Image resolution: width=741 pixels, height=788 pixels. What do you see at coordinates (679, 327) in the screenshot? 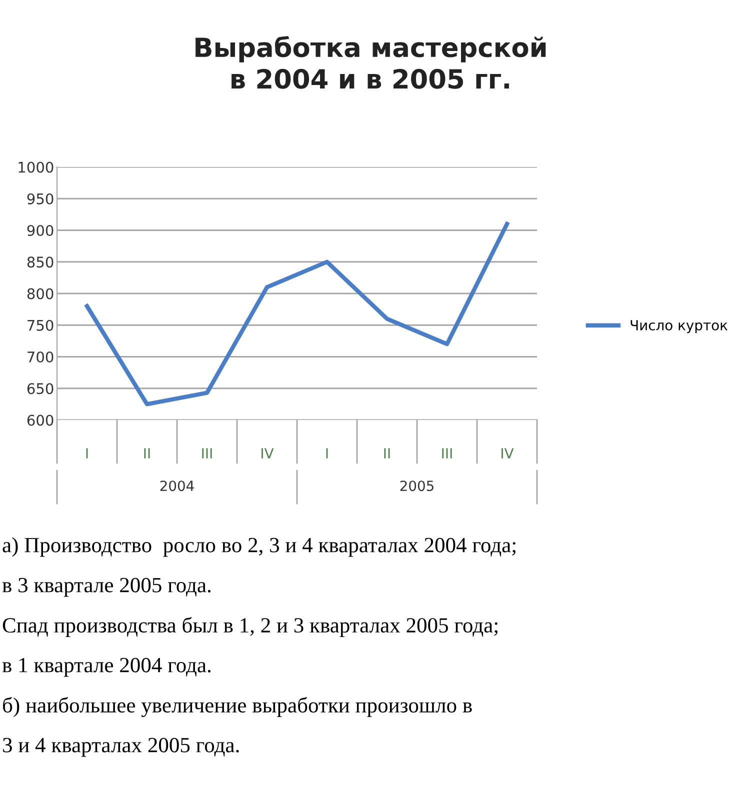
I see `legend-label: Число курток` at bounding box center [679, 327].